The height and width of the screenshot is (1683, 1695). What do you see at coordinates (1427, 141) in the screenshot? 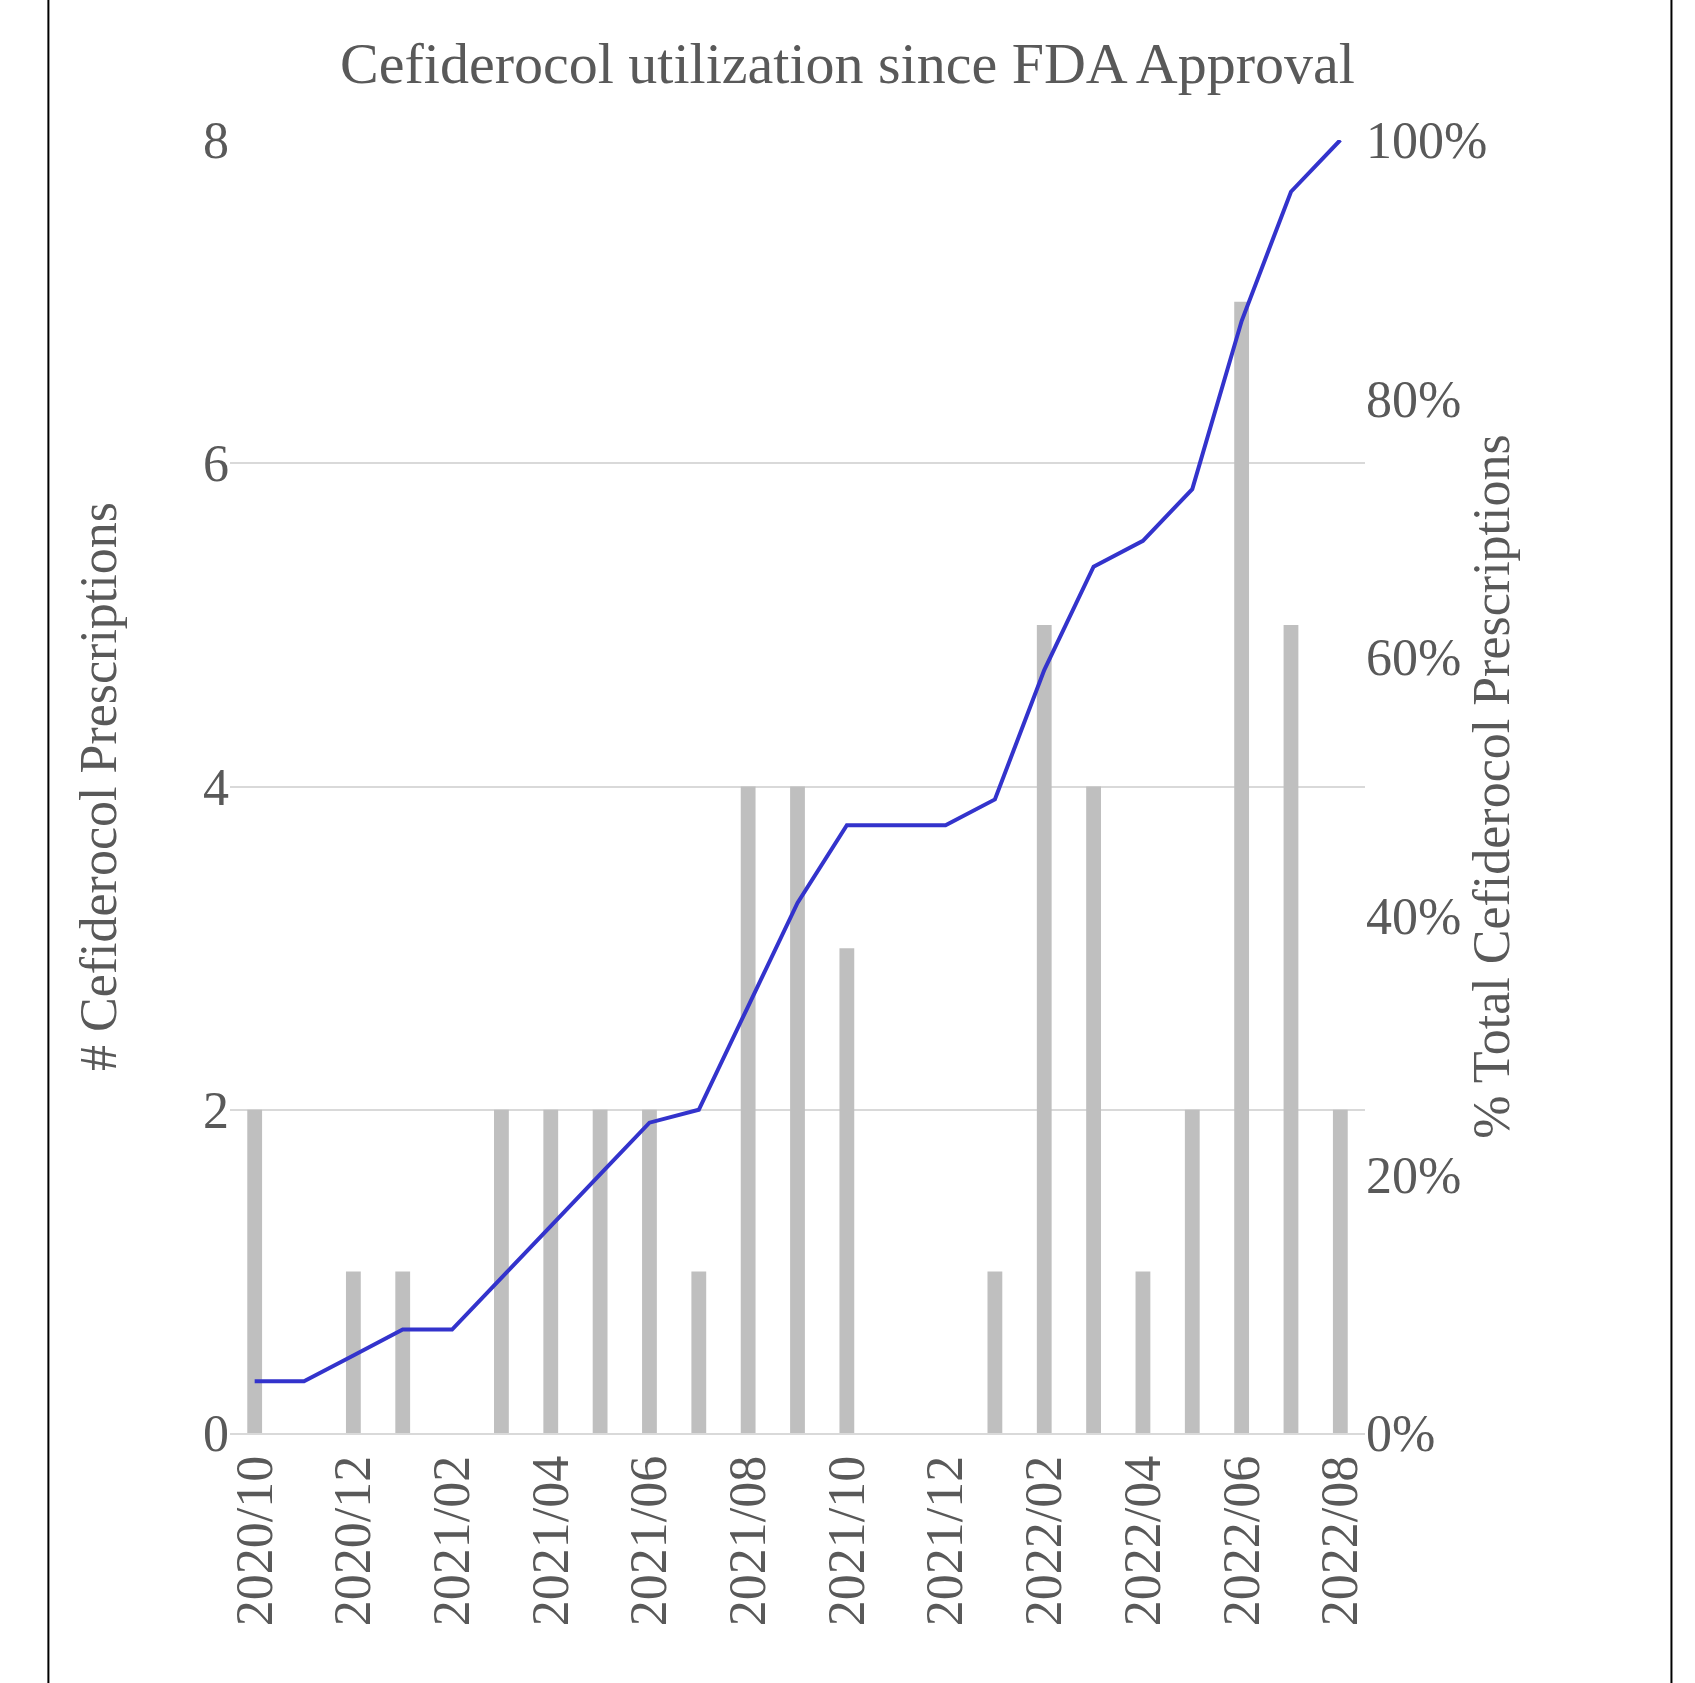
I see `y2-tick-label: 100%` at bounding box center [1427, 141].